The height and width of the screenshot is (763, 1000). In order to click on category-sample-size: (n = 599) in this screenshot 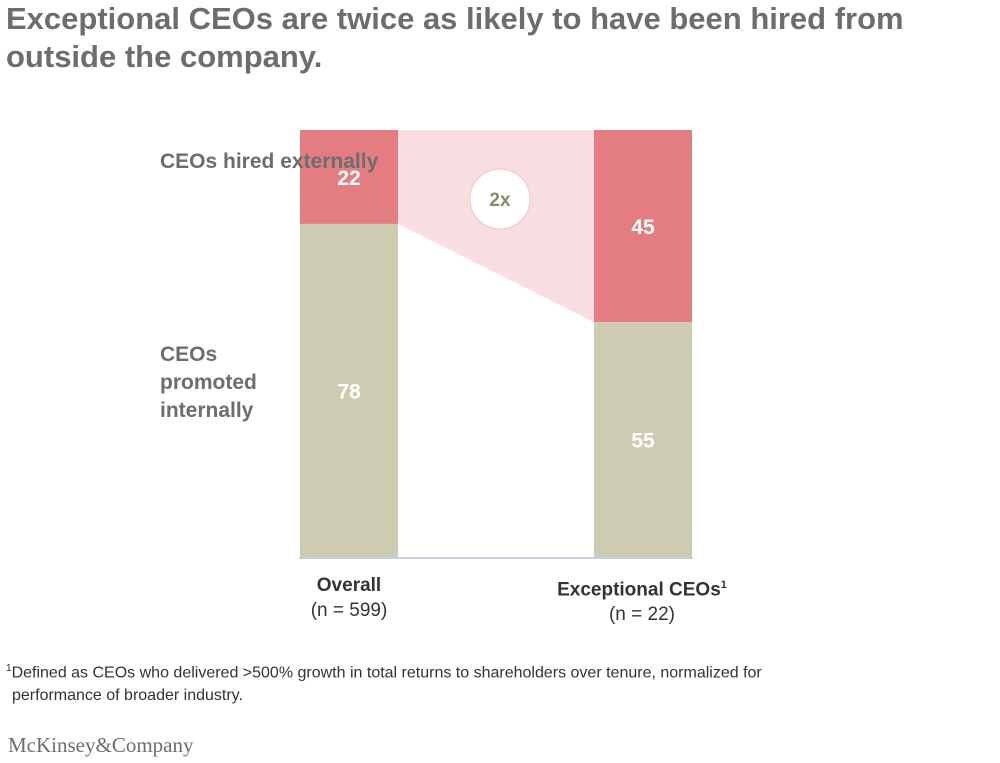, I will do `click(349, 610)`.